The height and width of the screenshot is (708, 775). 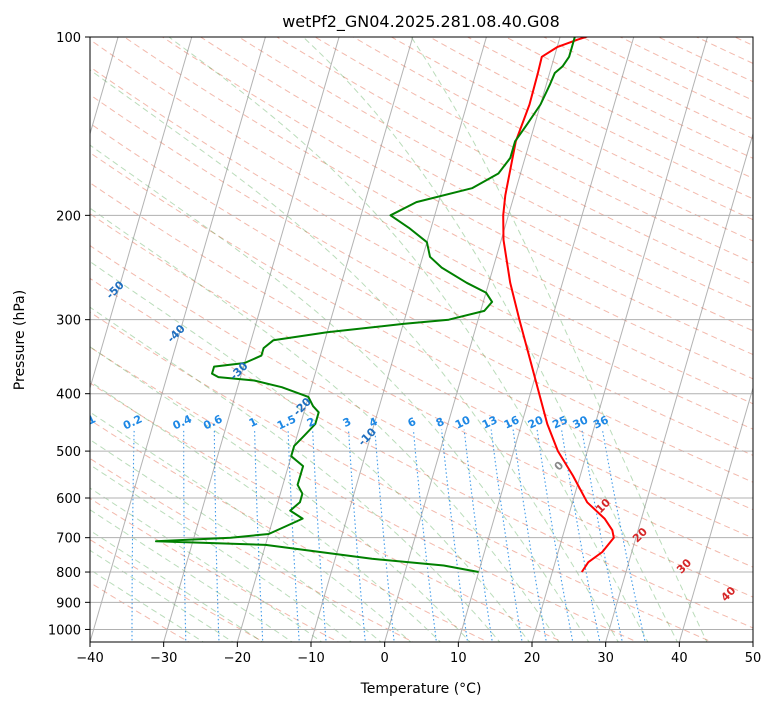 I want to click on x-tick-label: 30, so click(x=605, y=658).